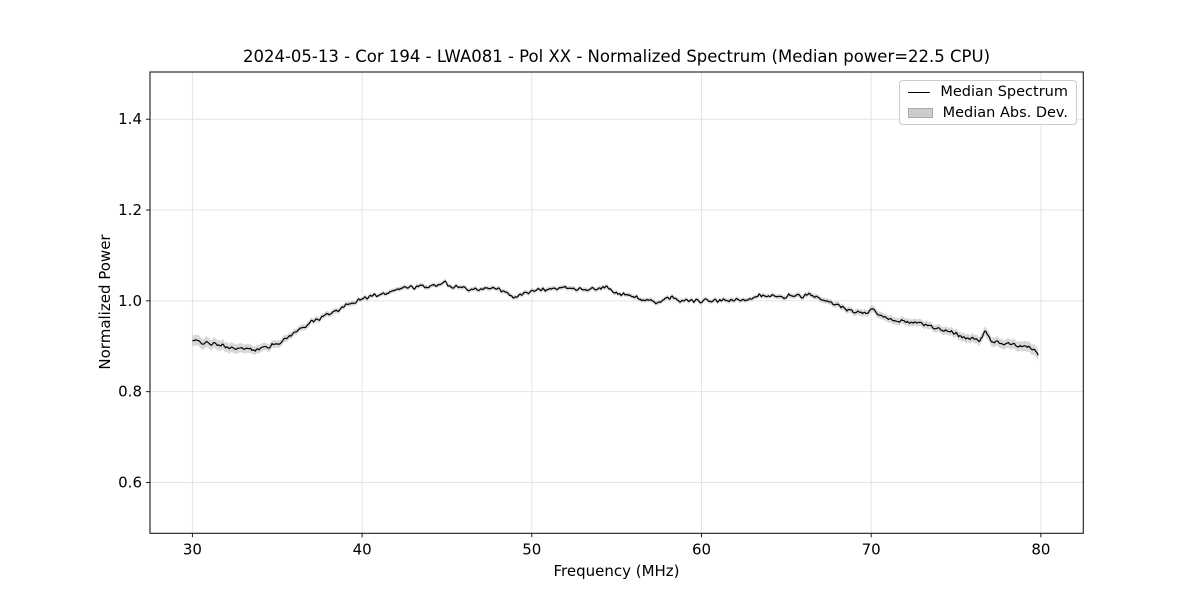 The height and width of the screenshot is (600, 1200). What do you see at coordinates (192, 549) in the screenshot?
I see `x-tick-label: 30` at bounding box center [192, 549].